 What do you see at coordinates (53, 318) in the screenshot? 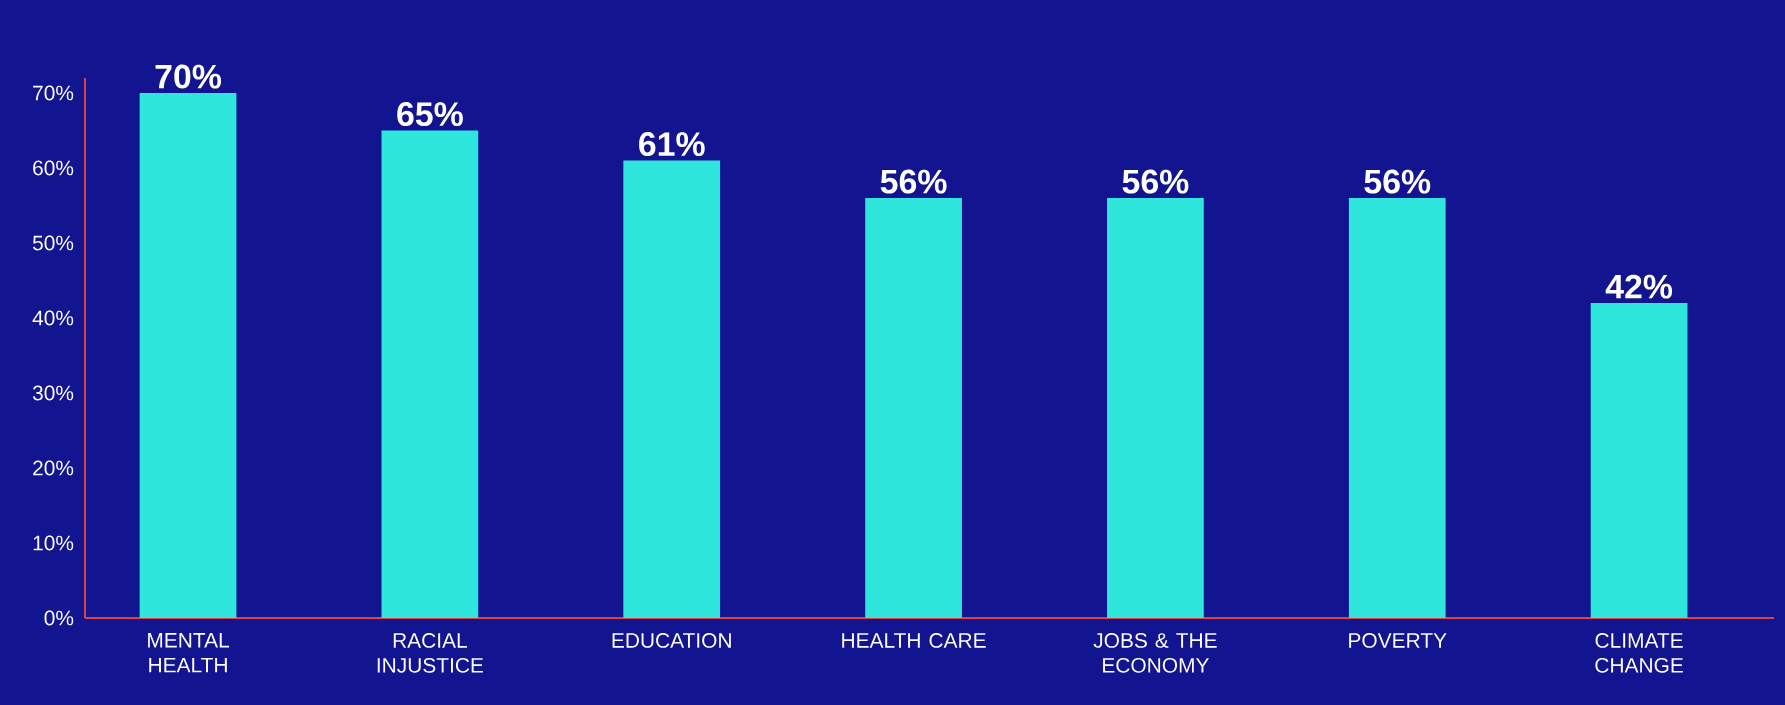
I see `y-tick-label: 40%` at bounding box center [53, 318].